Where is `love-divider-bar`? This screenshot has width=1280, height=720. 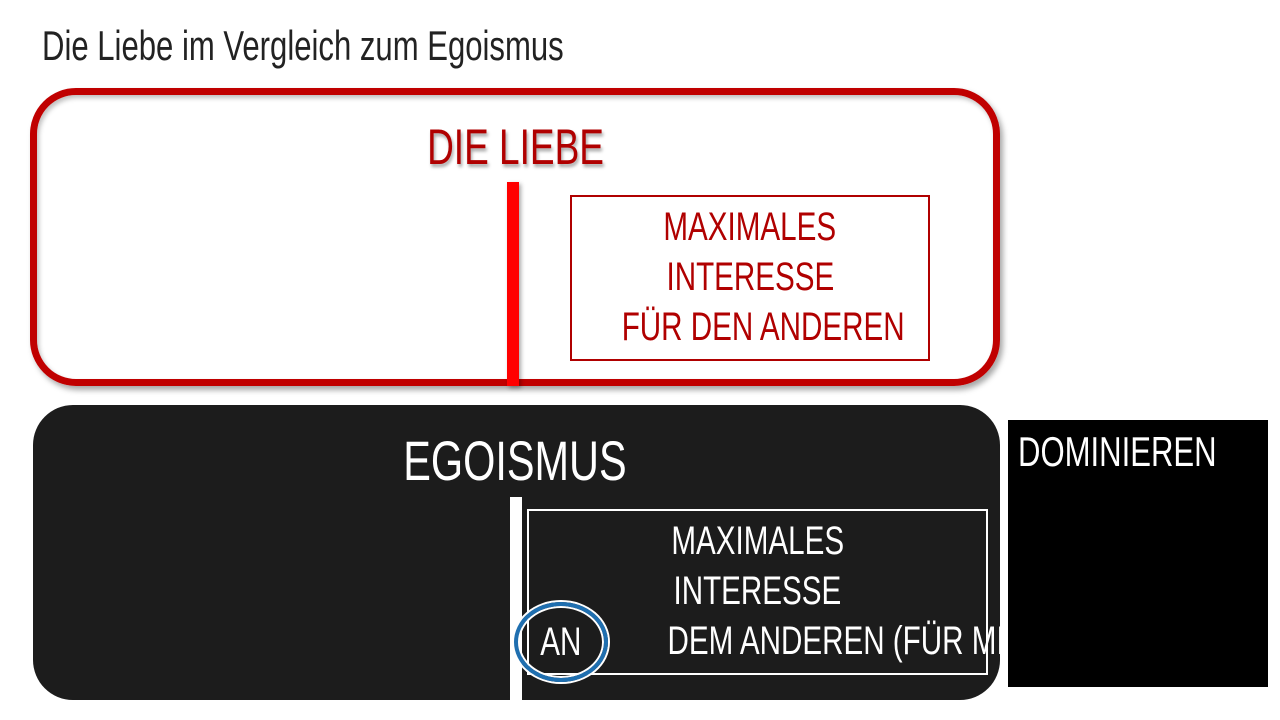
love-divider-bar is located at coordinates (513, 284).